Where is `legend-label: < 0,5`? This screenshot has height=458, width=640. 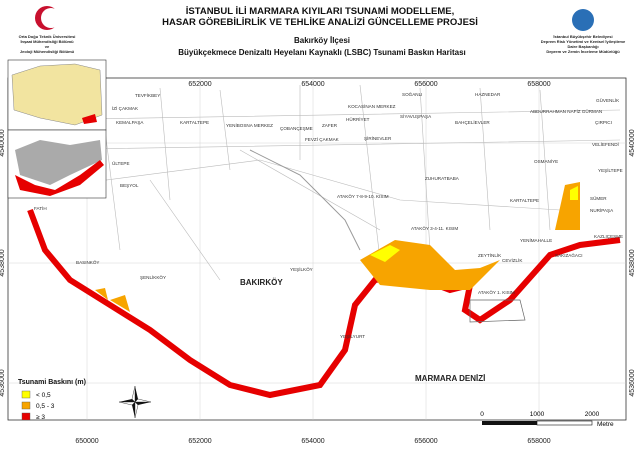 legend-label: < 0,5 is located at coordinates (43, 395).